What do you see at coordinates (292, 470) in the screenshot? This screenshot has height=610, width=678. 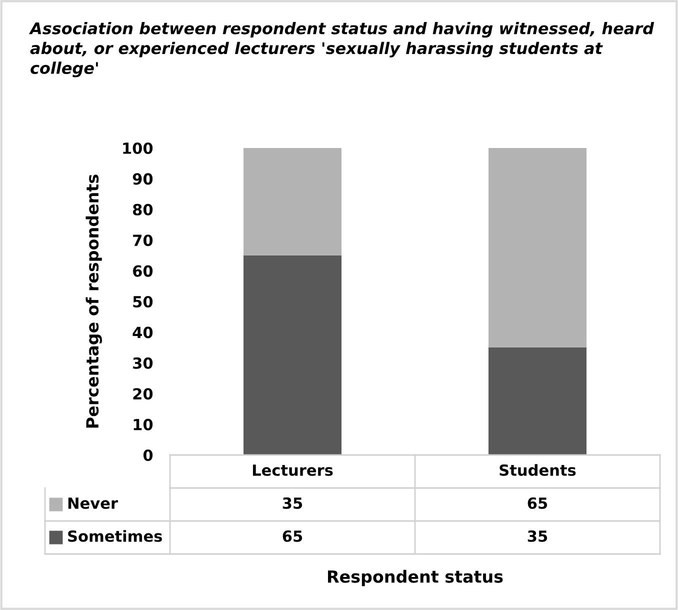 I see `x-tick-label: Lecturers` at bounding box center [292, 470].